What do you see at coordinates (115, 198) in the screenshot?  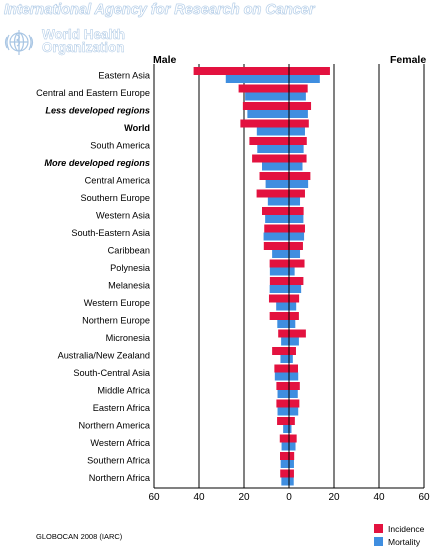 I see `category-label: Southern Europe` at bounding box center [115, 198].